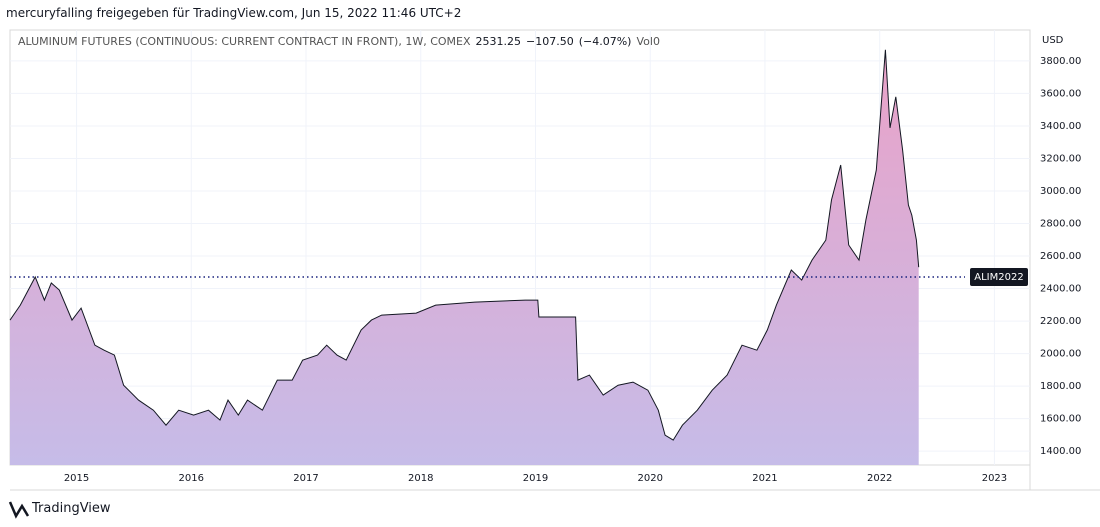  I want to click on reference-label-bg, so click(999, 277).